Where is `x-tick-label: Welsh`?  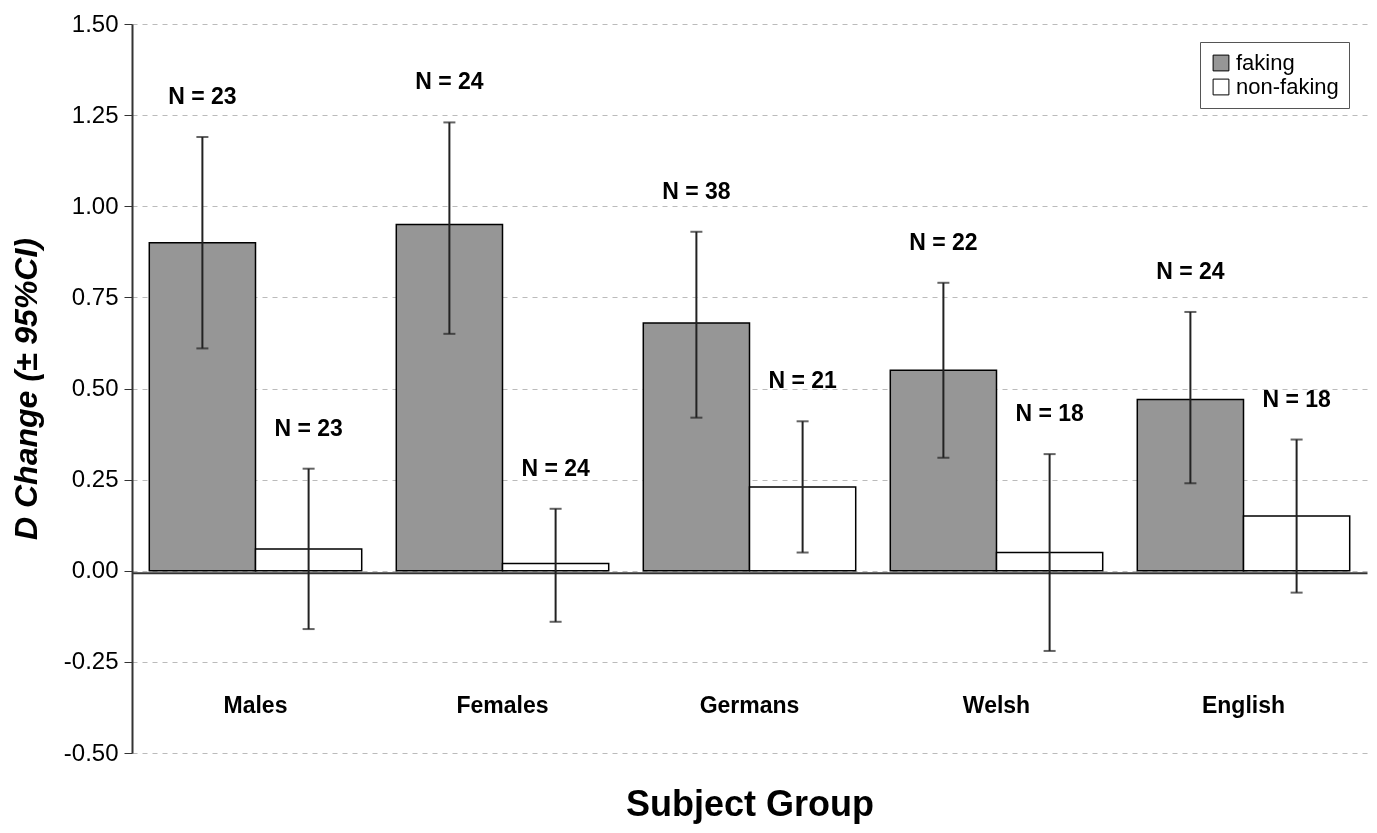 x-tick-label: Welsh is located at coordinates (996, 705).